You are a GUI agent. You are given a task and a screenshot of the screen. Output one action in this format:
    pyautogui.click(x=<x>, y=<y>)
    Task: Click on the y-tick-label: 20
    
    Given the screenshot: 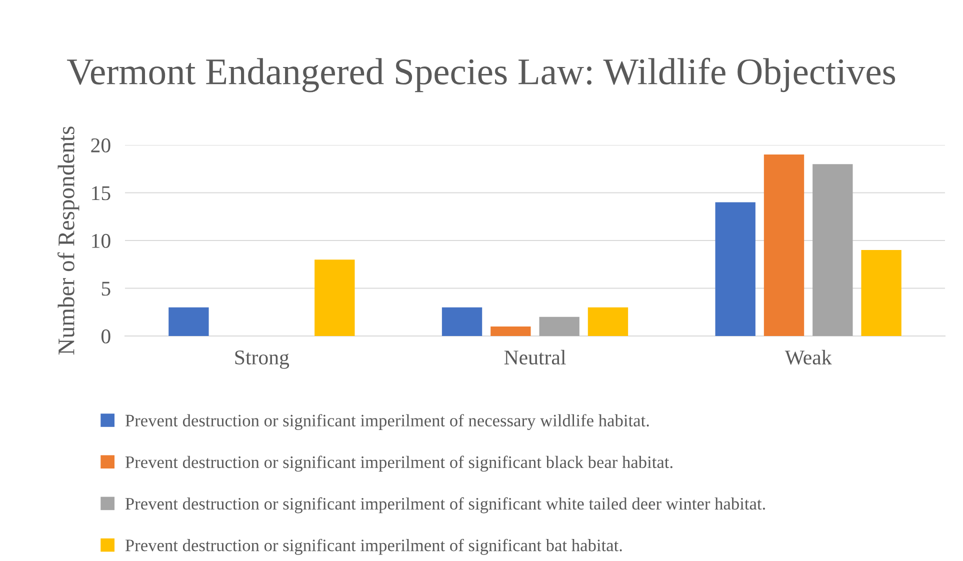 What is the action you would take?
    pyautogui.click(x=100, y=145)
    